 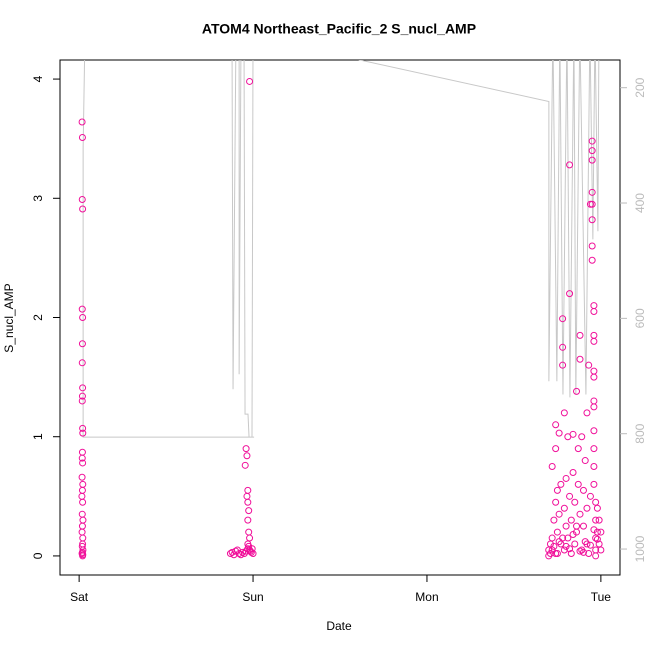 What do you see at coordinates (640, 318) in the screenshot?
I see `y2-tick-label: 600` at bounding box center [640, 318].